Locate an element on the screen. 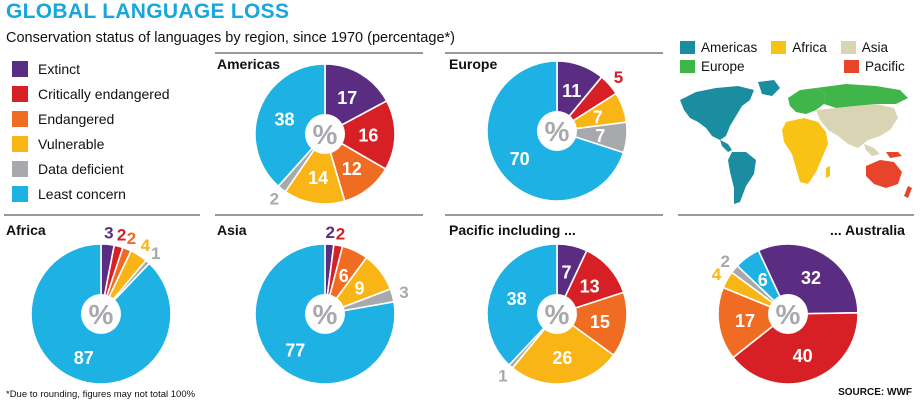 The width and height of the screenshot is (920, 402). map-swatch-africa is located at coordinates (779, 47).